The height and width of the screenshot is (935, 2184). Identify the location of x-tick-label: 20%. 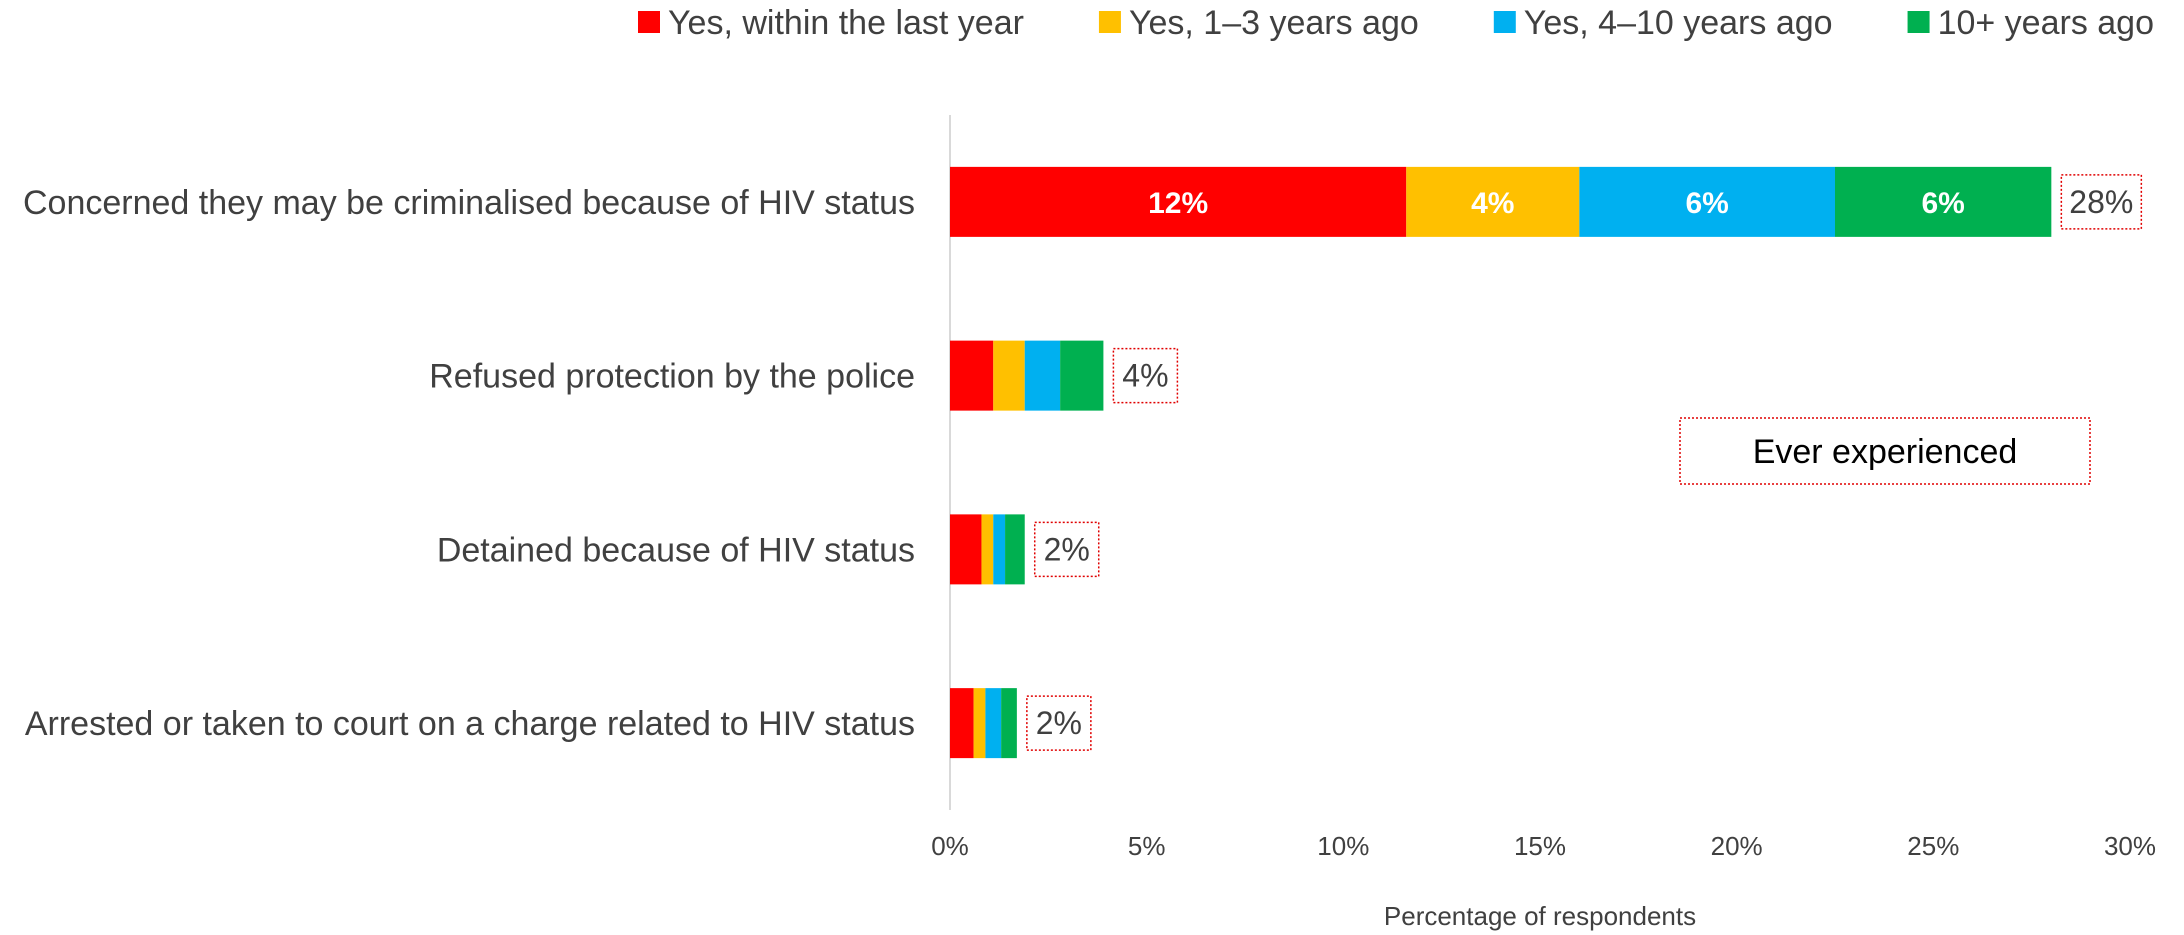
(1737, 846).